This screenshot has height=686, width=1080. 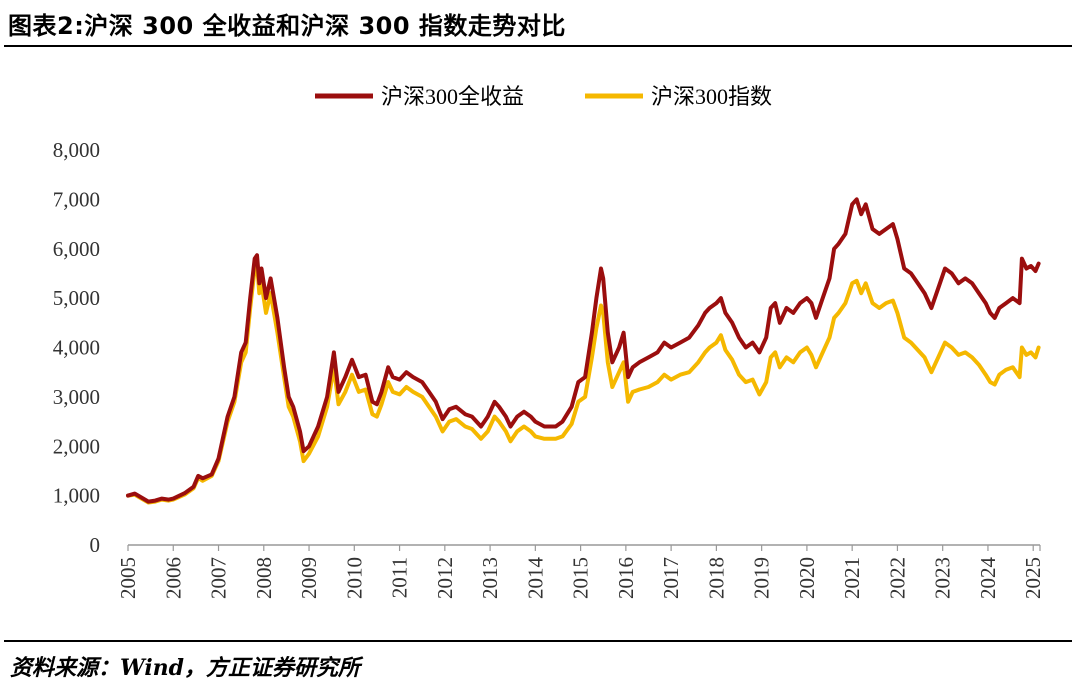 I want to click on x-tick-label: 2024, so click(x=988, y=578).